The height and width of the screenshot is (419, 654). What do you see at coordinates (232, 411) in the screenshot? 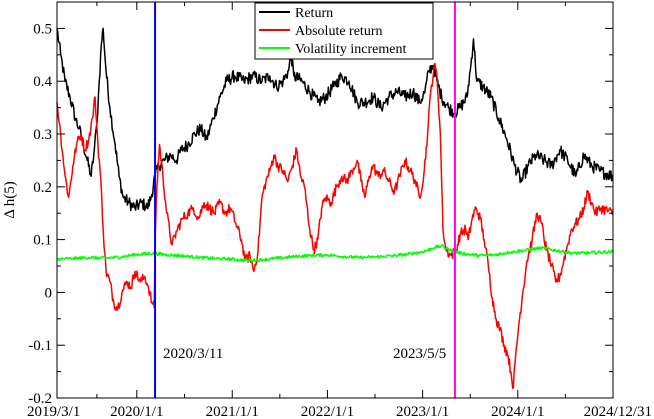
I see `x-tick-label: 2021/1/1` at bounding box center [232, 411].